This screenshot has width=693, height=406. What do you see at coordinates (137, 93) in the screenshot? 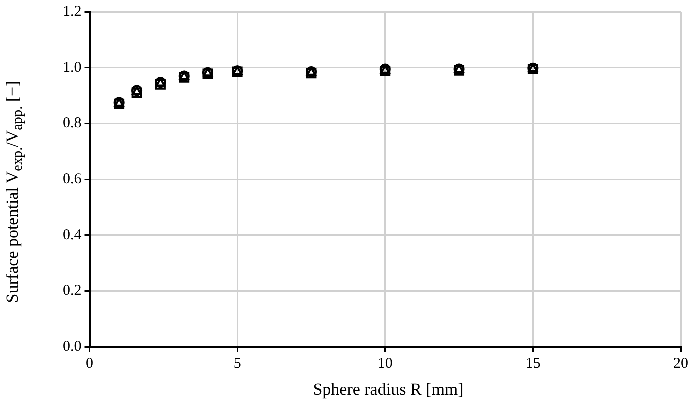
I see `point` at bounding box center [137, 93].